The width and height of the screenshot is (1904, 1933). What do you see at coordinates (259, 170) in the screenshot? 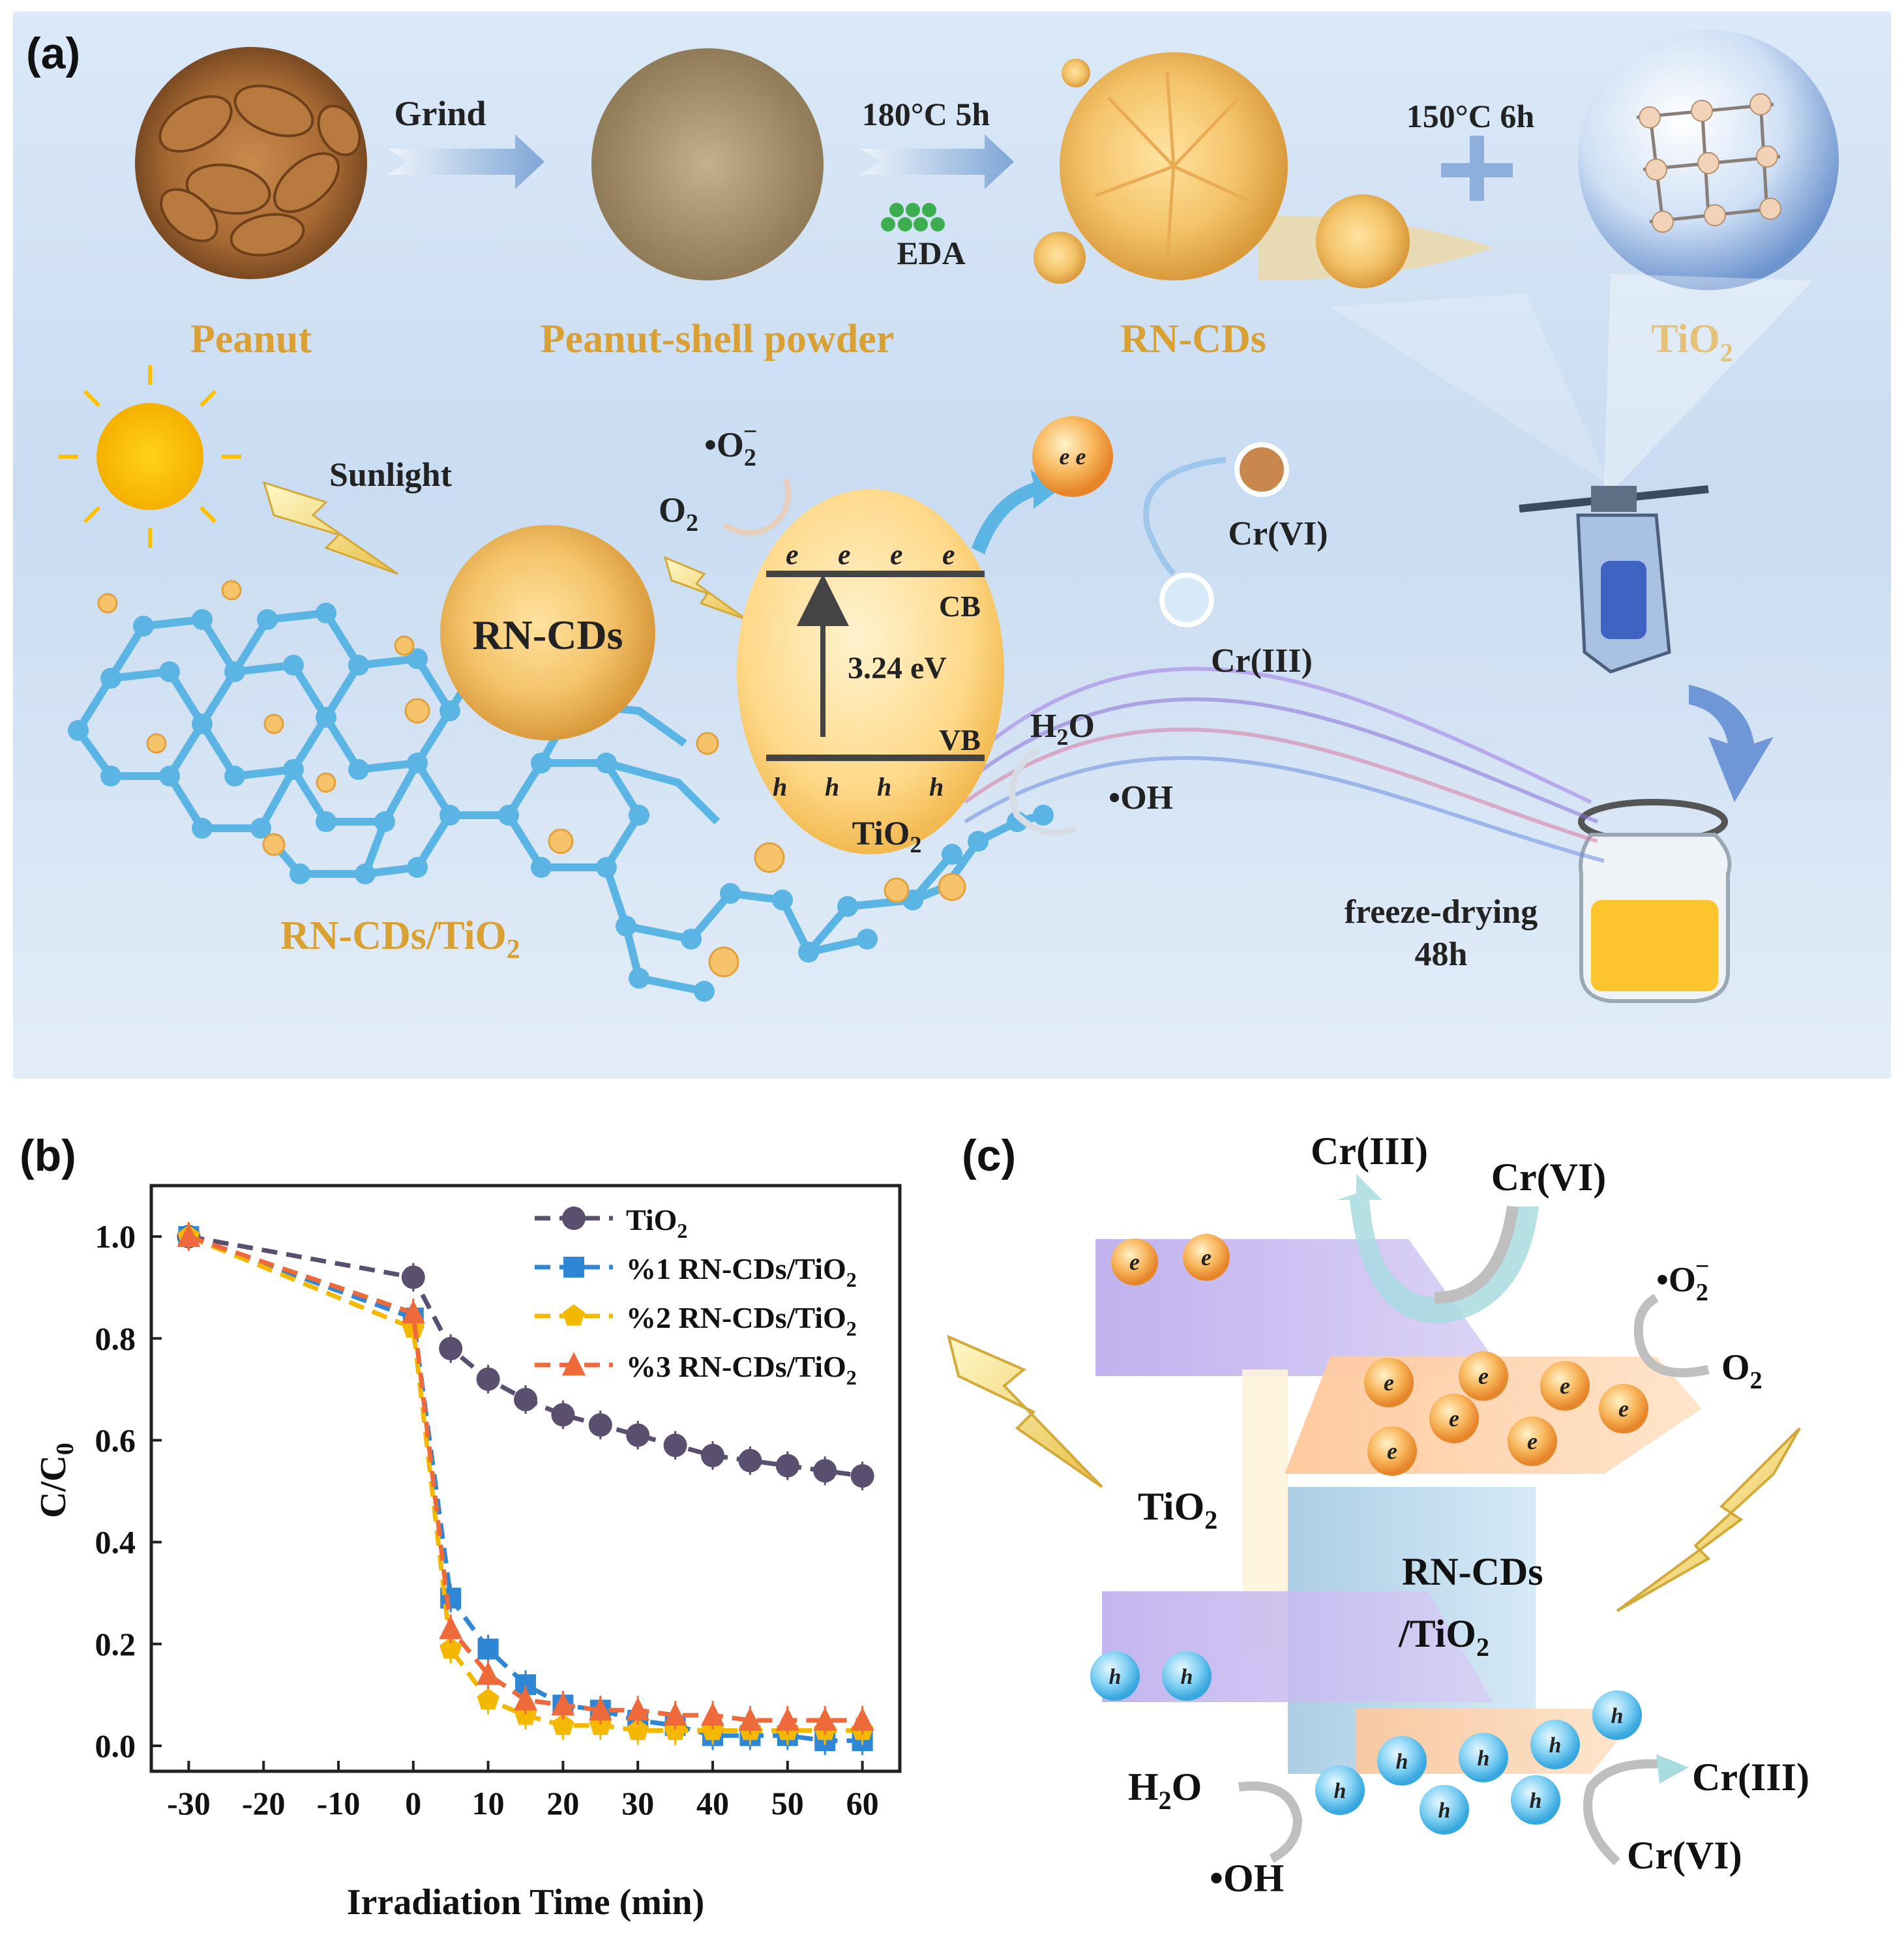
I see `peanut-shells` at bounding box center [259, 170].